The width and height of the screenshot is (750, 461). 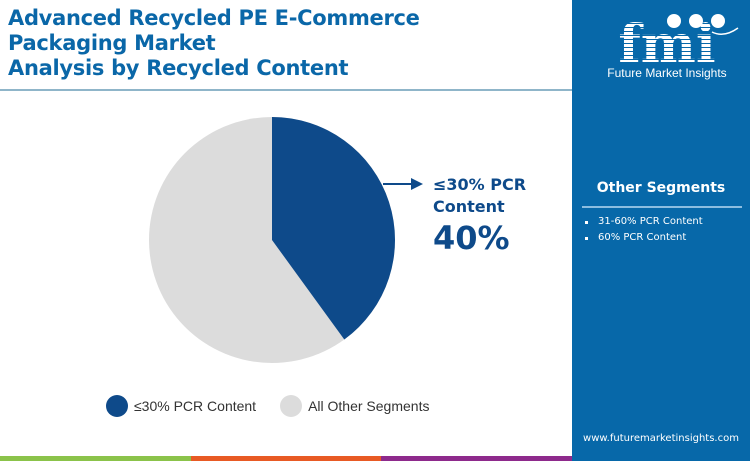 I want to click on other-segments-title: Other Segments, so click(x=661, y=188).